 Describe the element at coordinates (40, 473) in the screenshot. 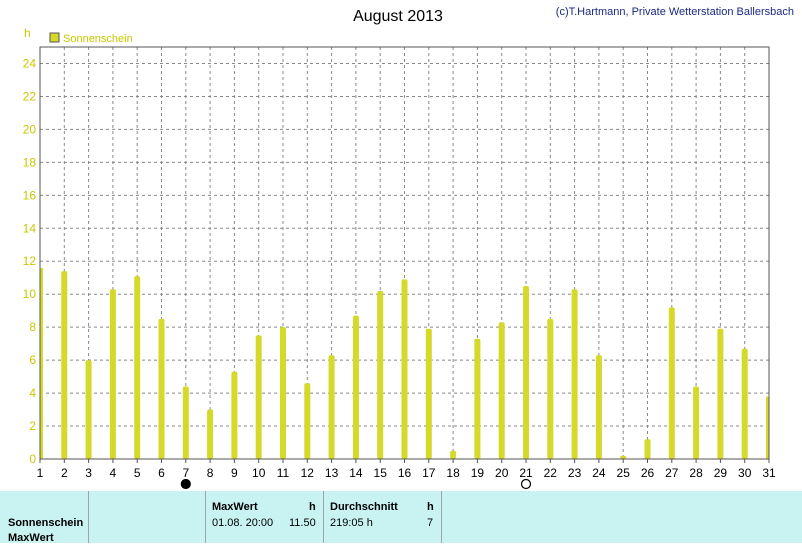

I see `x-tick-label: 1` at that location.